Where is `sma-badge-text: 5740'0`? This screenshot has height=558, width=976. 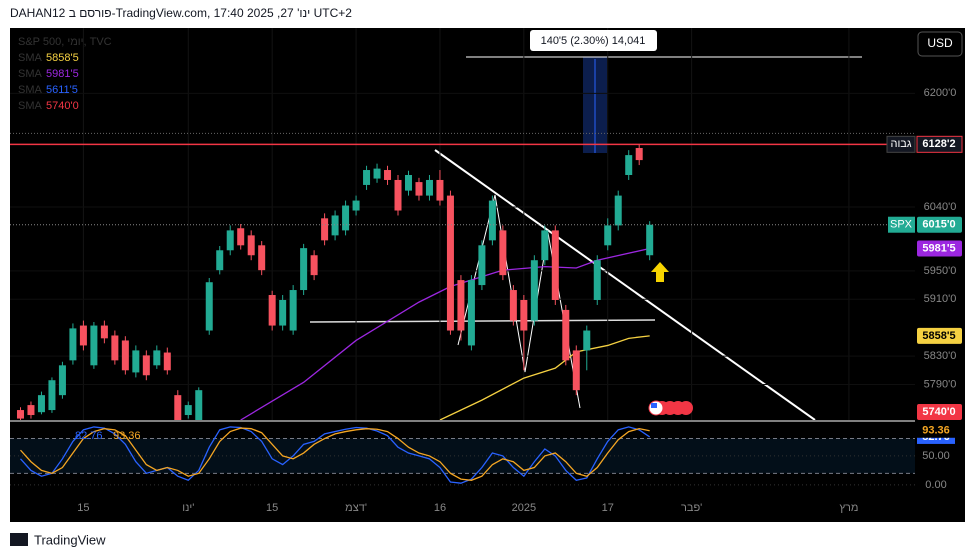 sma-badge-text: 5740'0 is located at coordinates (938, 412).